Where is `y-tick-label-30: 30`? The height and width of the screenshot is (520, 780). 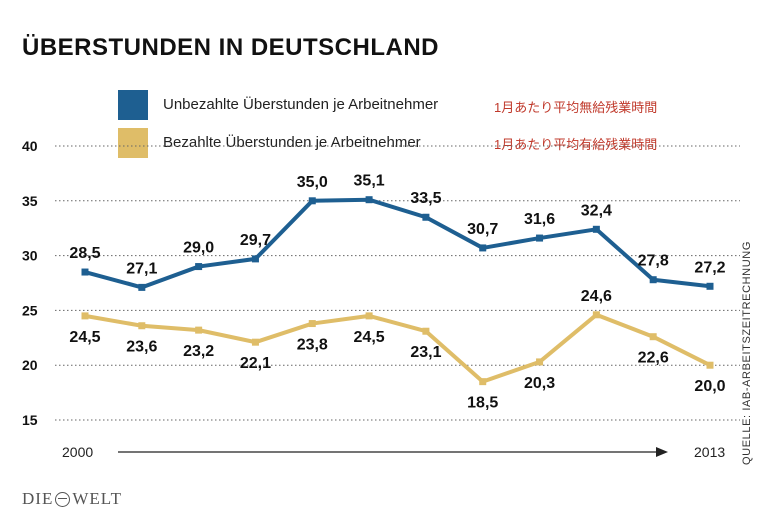
y-tick-label-30: 30 is located at coordinates (30, 256).